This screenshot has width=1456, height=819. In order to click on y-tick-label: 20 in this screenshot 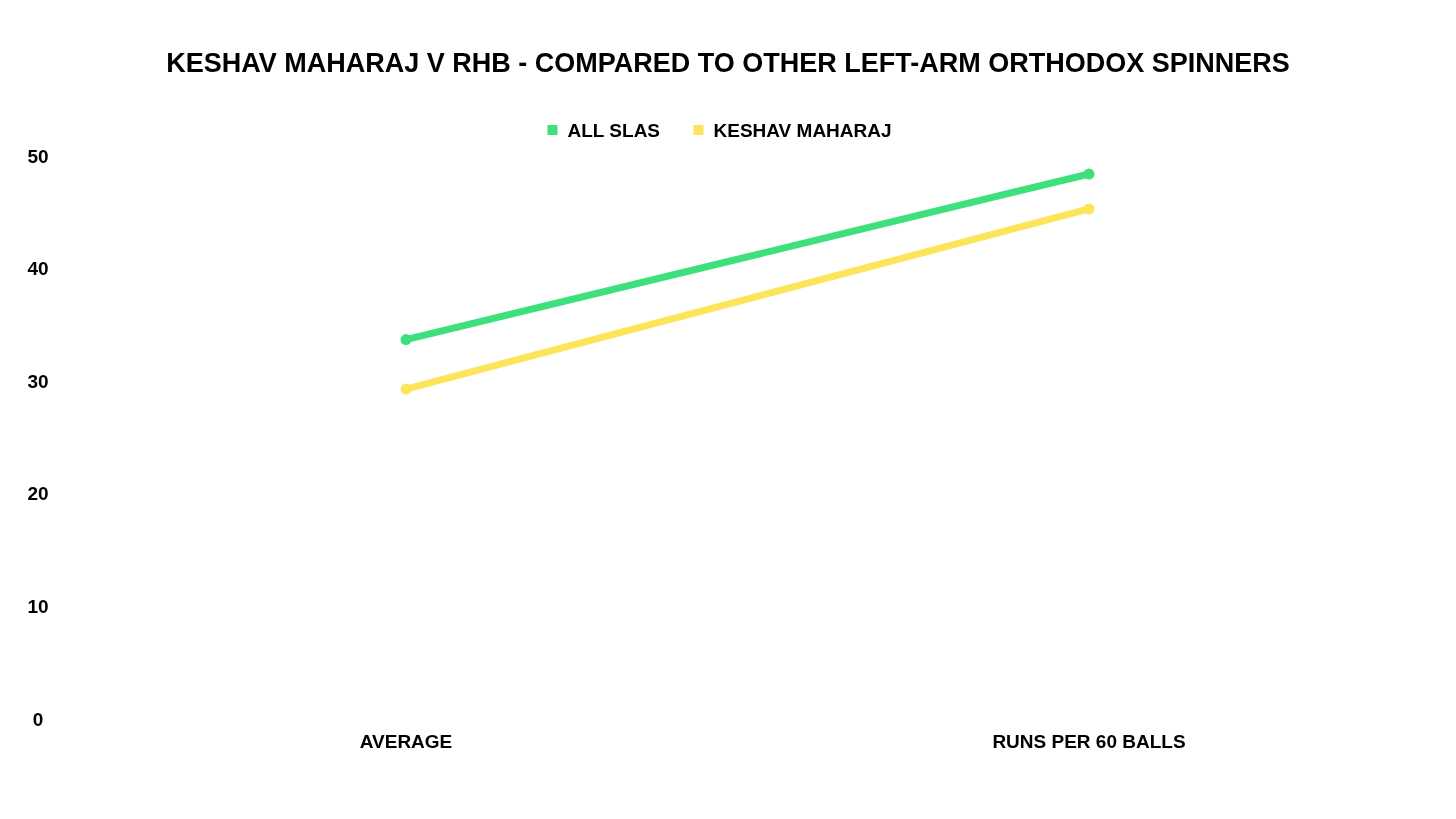, I will do `click(38, 494)`.